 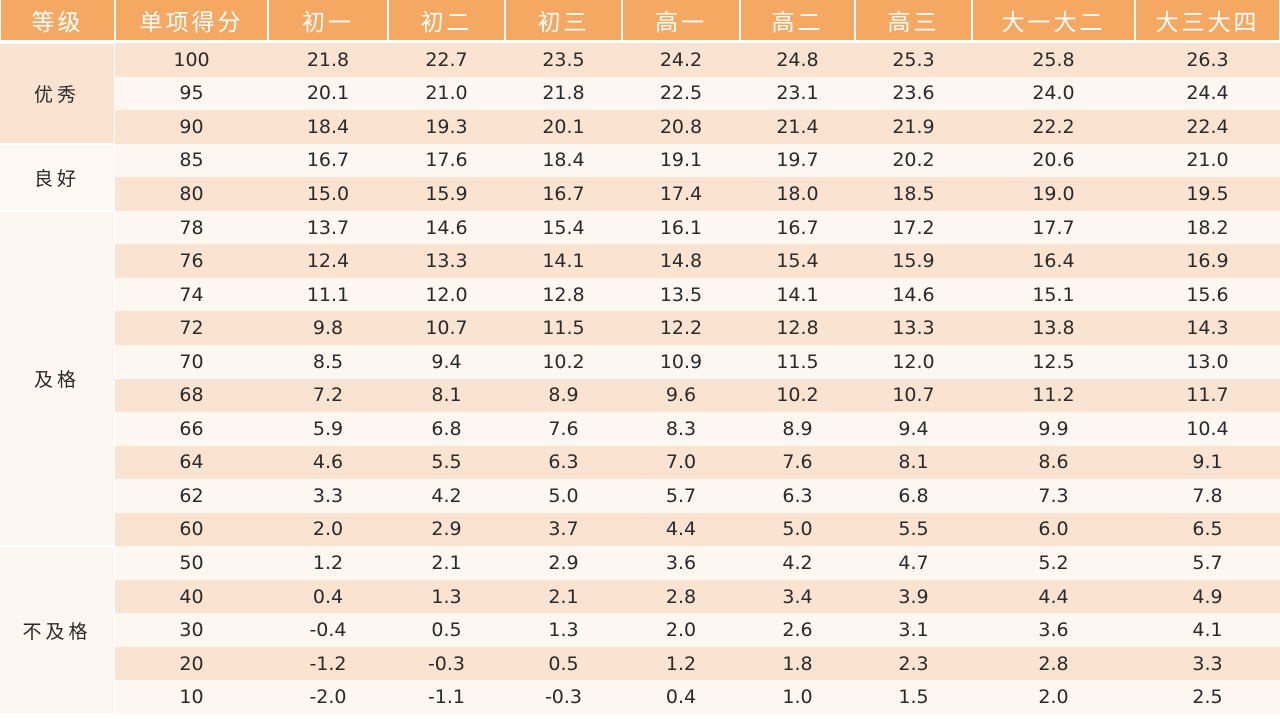 What do you see at coordinates (681, 261) in the screenshot?
I see `data-cell: 14.8` at bounding box center [681, 261].